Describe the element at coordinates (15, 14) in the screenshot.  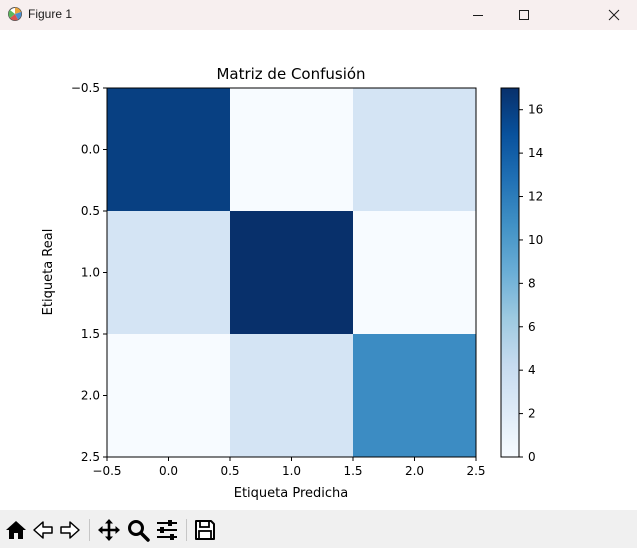
I see `matplotlib-app-icon` at that location.